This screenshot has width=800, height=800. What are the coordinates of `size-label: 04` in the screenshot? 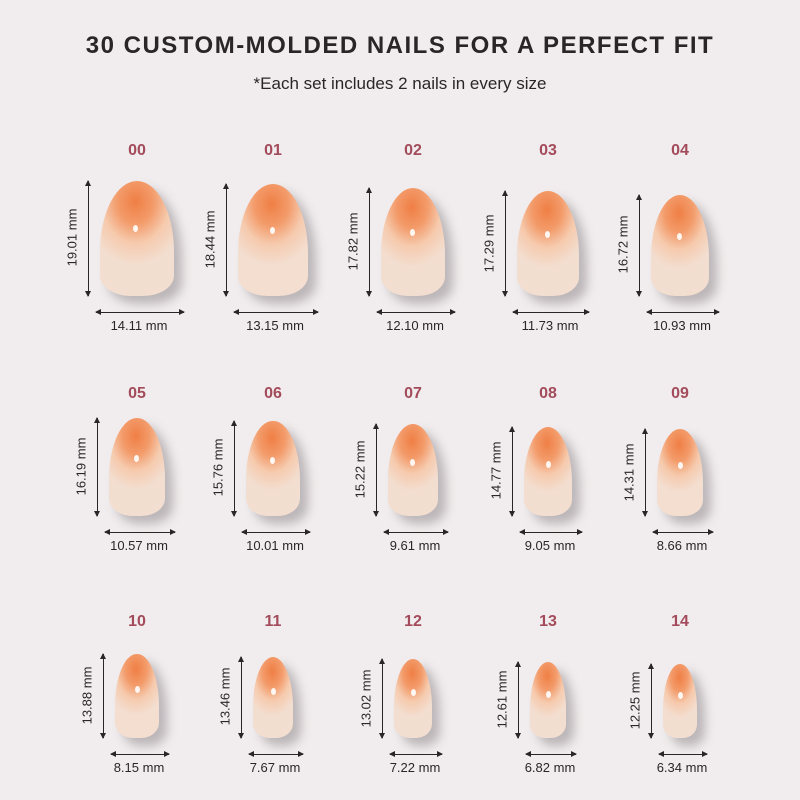 It's located at (680, 150).